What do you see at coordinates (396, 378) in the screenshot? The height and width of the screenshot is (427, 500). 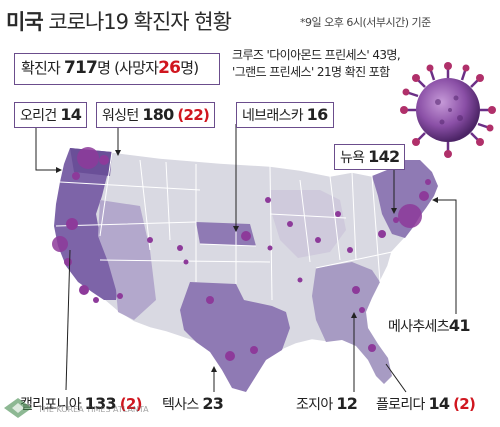 I see `leader-florida` at bounding box center [396, 378].